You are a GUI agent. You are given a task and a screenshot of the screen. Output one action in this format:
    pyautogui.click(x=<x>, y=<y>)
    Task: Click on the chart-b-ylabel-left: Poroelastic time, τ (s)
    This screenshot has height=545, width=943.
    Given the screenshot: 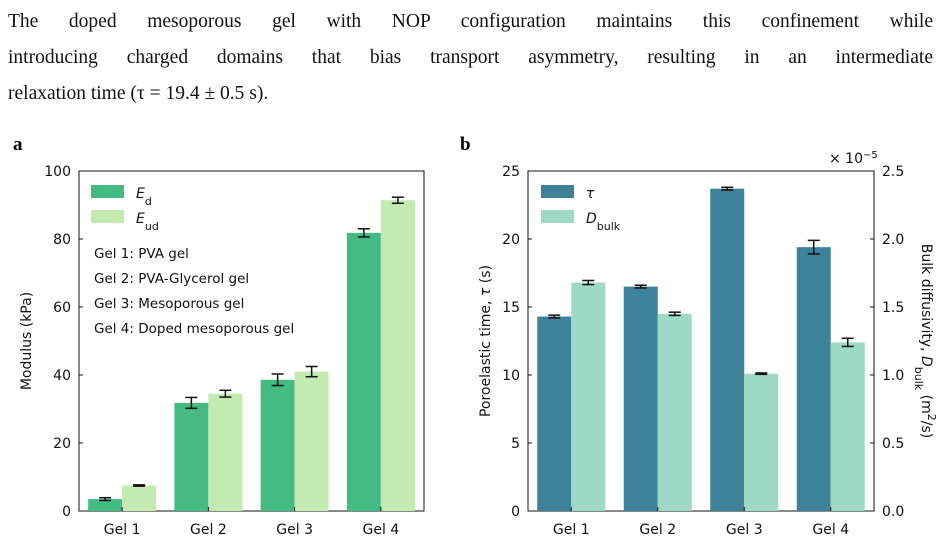 What is the action you would take?
    pyautogui.click(x=486, y=341)
    